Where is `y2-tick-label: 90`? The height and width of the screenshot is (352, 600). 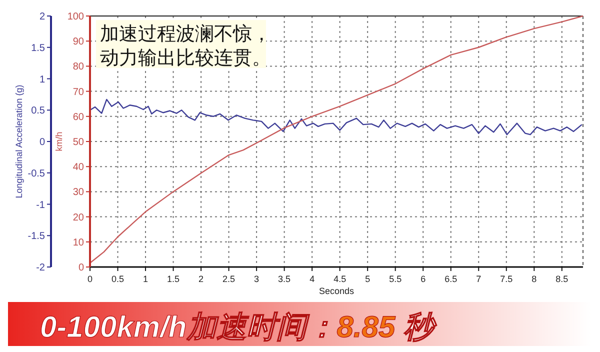 y2-tick-label: 90 is located at coordinates (78, 42).